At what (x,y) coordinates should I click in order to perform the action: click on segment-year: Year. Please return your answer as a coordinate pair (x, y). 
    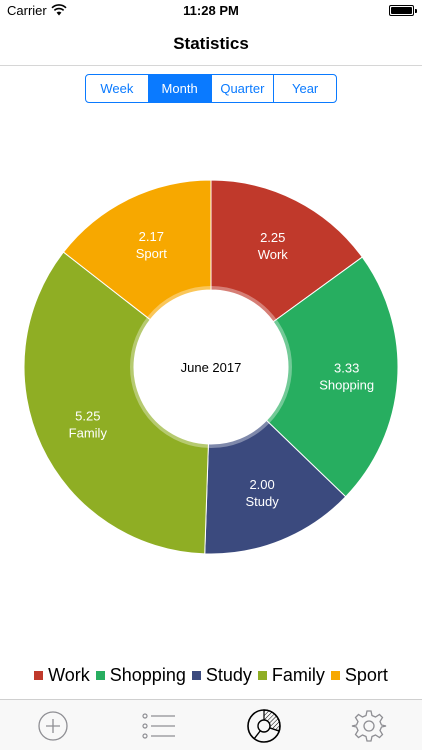
    Looking at the image, I should click on (305, 88).